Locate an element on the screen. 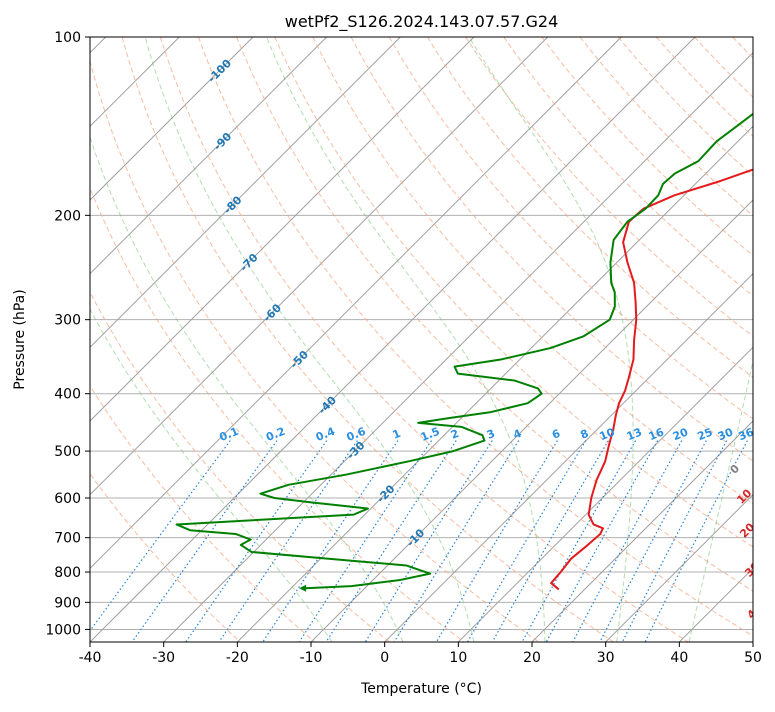 This screenshot has width=775, height=712. mixing-ratio-label: 2 is located at coordinates (455, 434).